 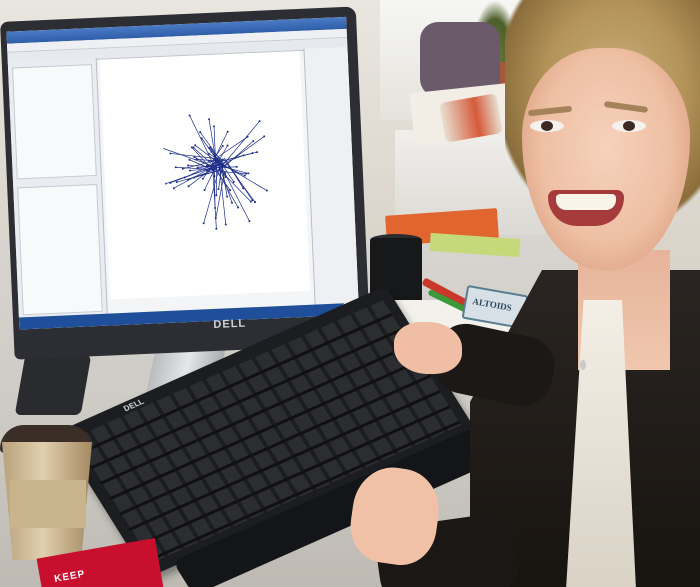 What do you see at coordinates (428, 348) in the screenshot?
I see `person-right-hand` at bounding box center [428, 348].